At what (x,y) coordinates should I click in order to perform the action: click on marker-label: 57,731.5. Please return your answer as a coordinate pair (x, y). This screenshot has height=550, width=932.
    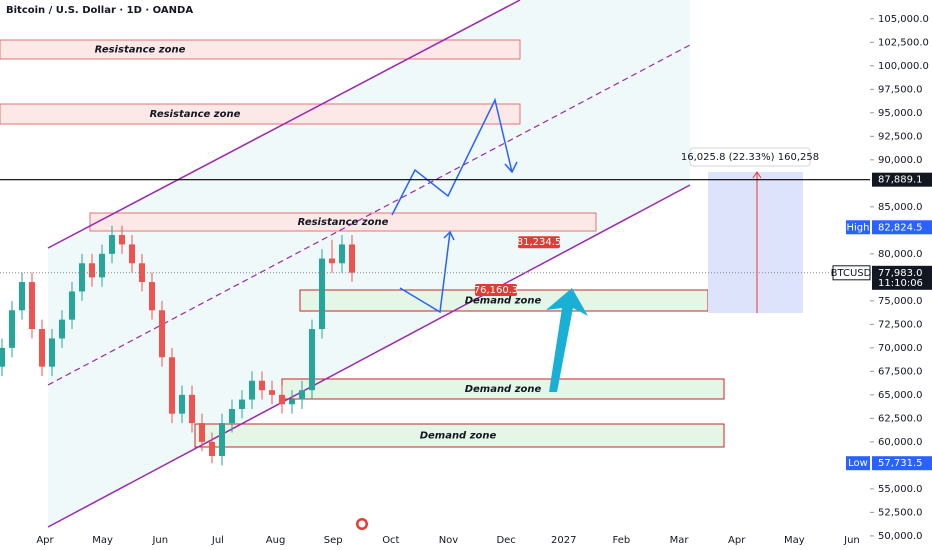
    Looking at the image, I should click on (900, 463).